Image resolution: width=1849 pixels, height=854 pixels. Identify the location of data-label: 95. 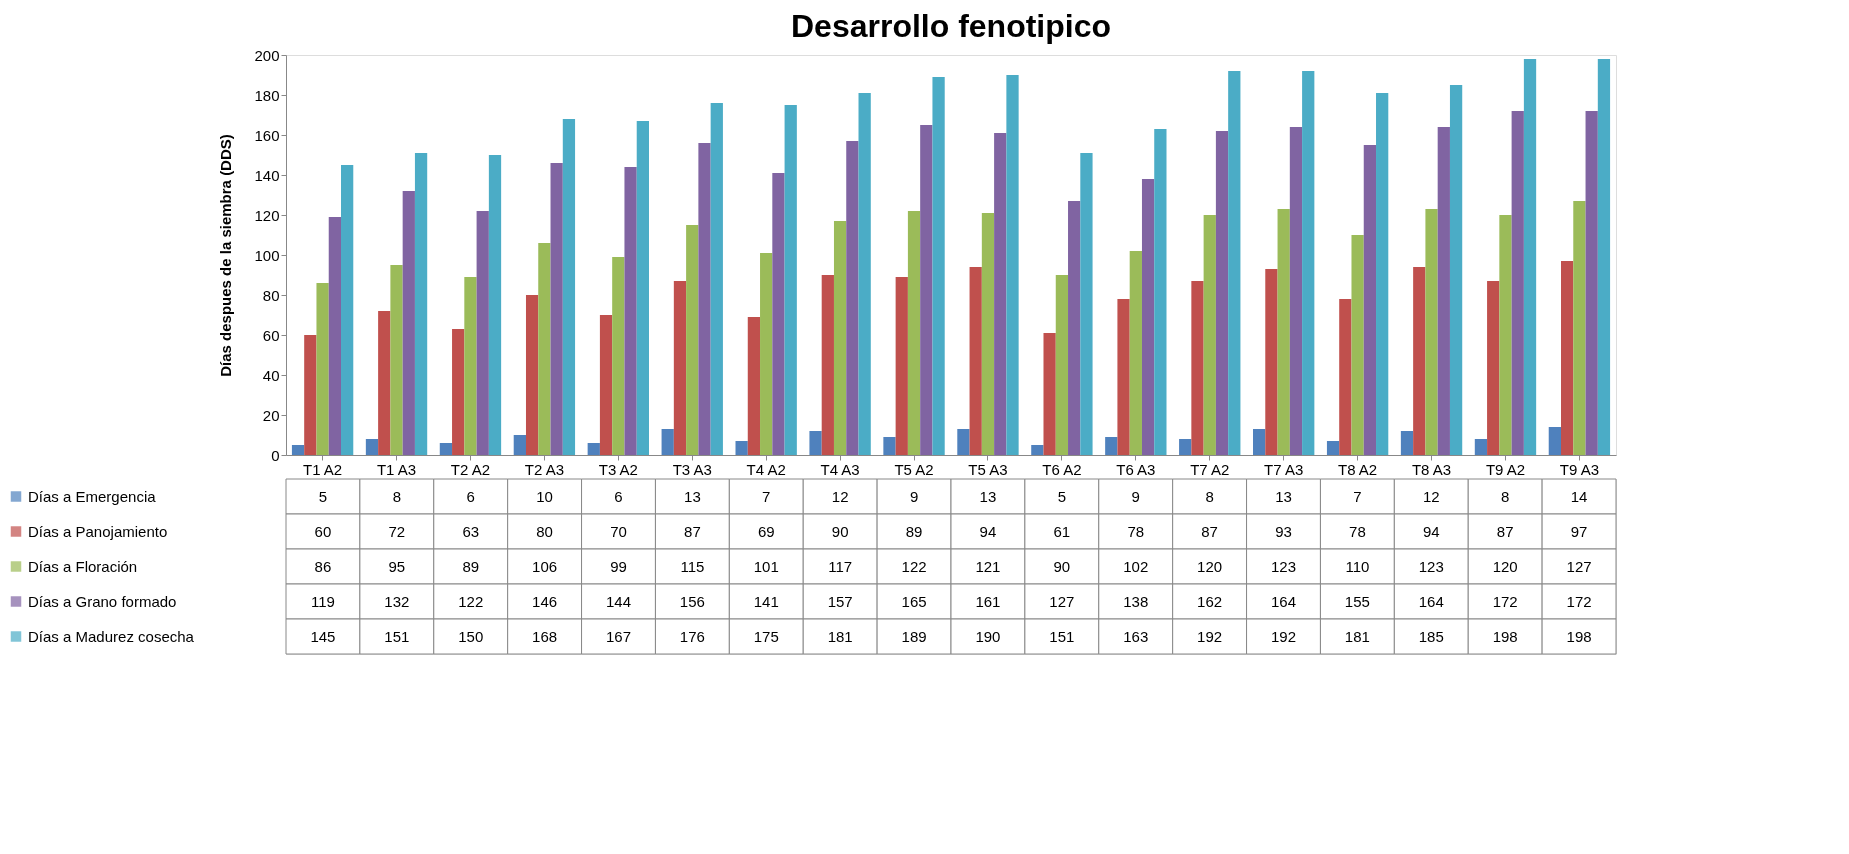
(397, 566).